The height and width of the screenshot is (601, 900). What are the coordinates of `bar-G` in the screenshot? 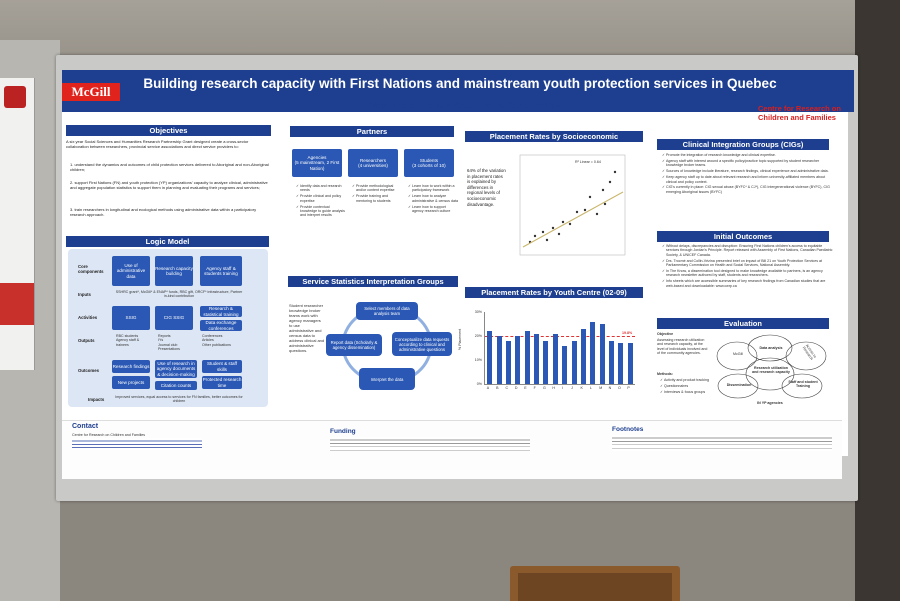 It's located at (546, 362).